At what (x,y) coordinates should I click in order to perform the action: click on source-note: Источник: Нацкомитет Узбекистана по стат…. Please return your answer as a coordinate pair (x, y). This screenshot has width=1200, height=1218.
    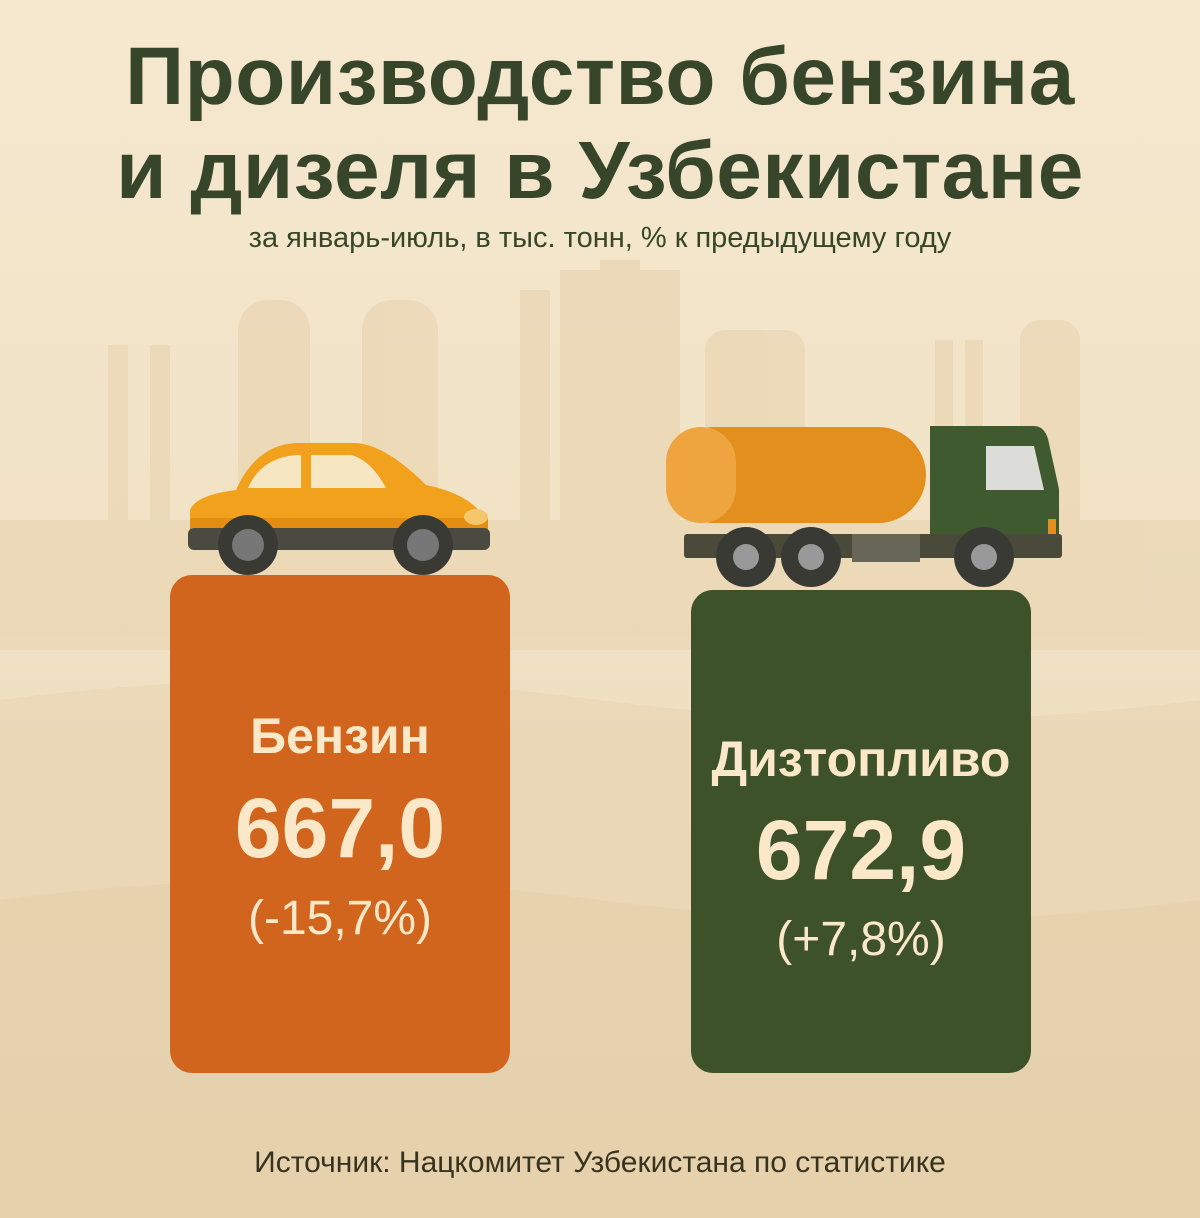
    Looking at the image, I should click on (600, 1162).